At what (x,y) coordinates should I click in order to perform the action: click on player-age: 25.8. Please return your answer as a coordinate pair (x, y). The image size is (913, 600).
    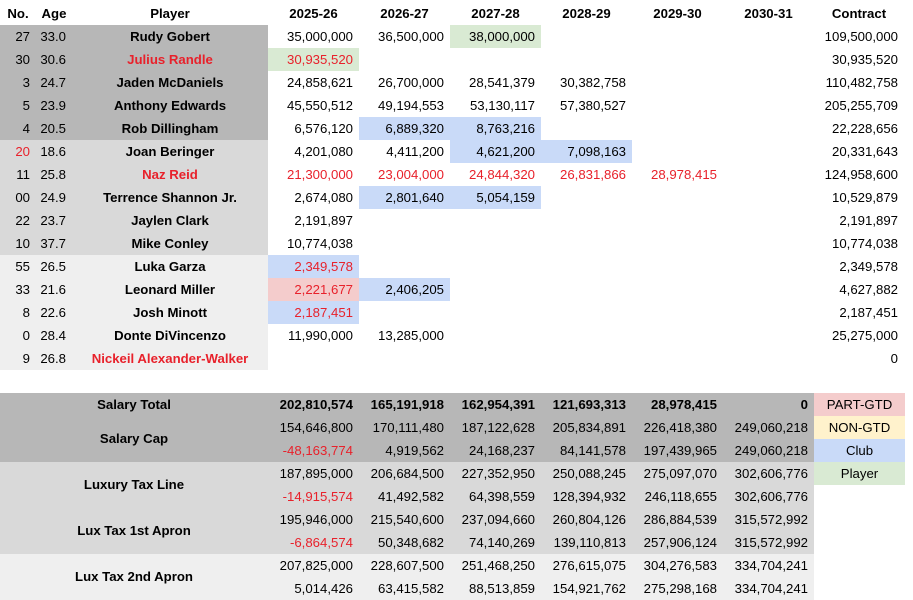
    Looking at the image, I should click on (54, 174).